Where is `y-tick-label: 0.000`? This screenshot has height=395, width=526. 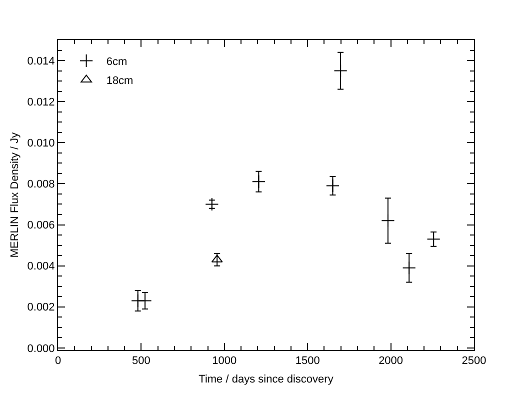 y-tick-label: 0.000 is located at coordinates (41, 348).